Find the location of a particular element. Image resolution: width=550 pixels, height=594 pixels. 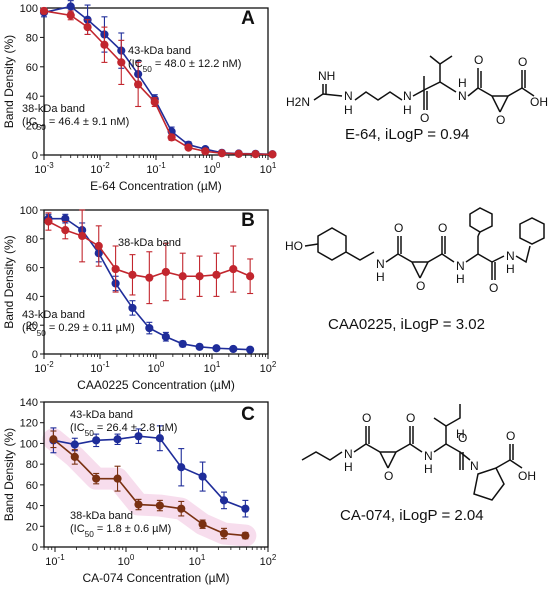

ca074-n2-label: N is located at coordinates (428, 456).